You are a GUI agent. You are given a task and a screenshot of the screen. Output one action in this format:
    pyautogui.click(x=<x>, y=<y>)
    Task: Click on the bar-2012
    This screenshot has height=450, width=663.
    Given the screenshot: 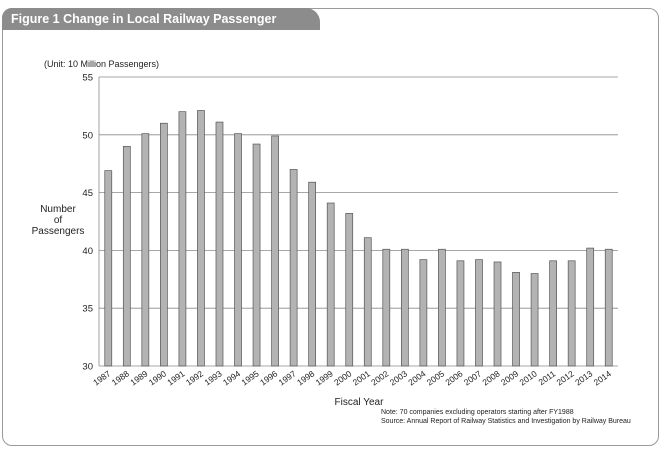 What is the action you would take?
    pyautogui.click(x=571, y=313)
    